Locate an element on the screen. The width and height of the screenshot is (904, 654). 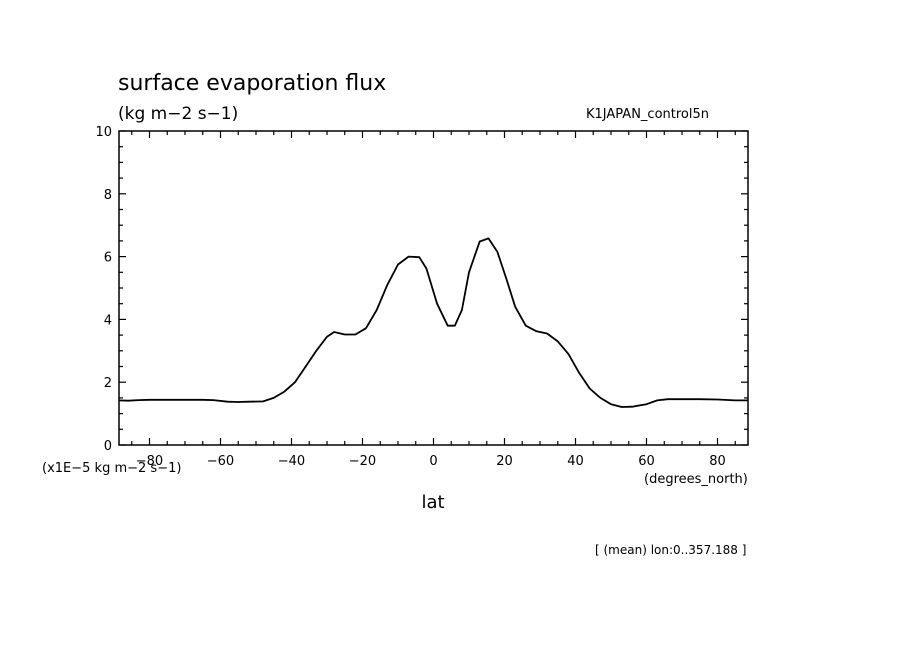
y-tick-label: 4 is located at coordinates (108, 320).